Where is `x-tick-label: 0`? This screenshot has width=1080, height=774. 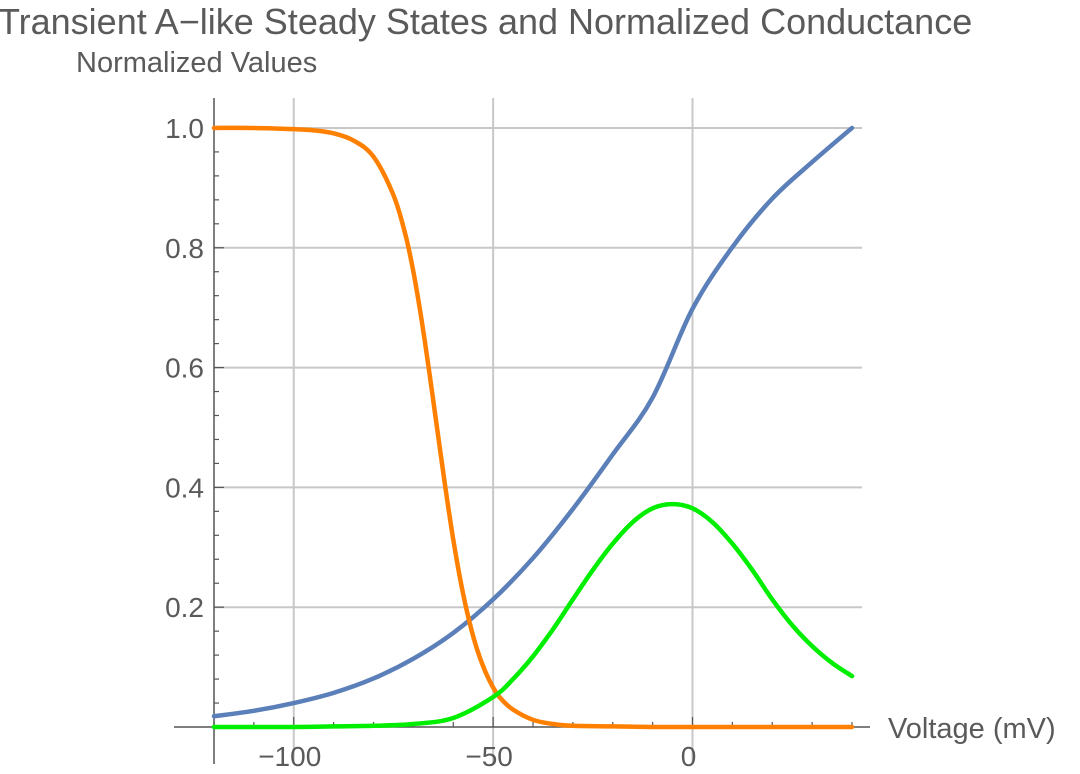
x-tick-label: 0 is located at coordinates (689, 756).